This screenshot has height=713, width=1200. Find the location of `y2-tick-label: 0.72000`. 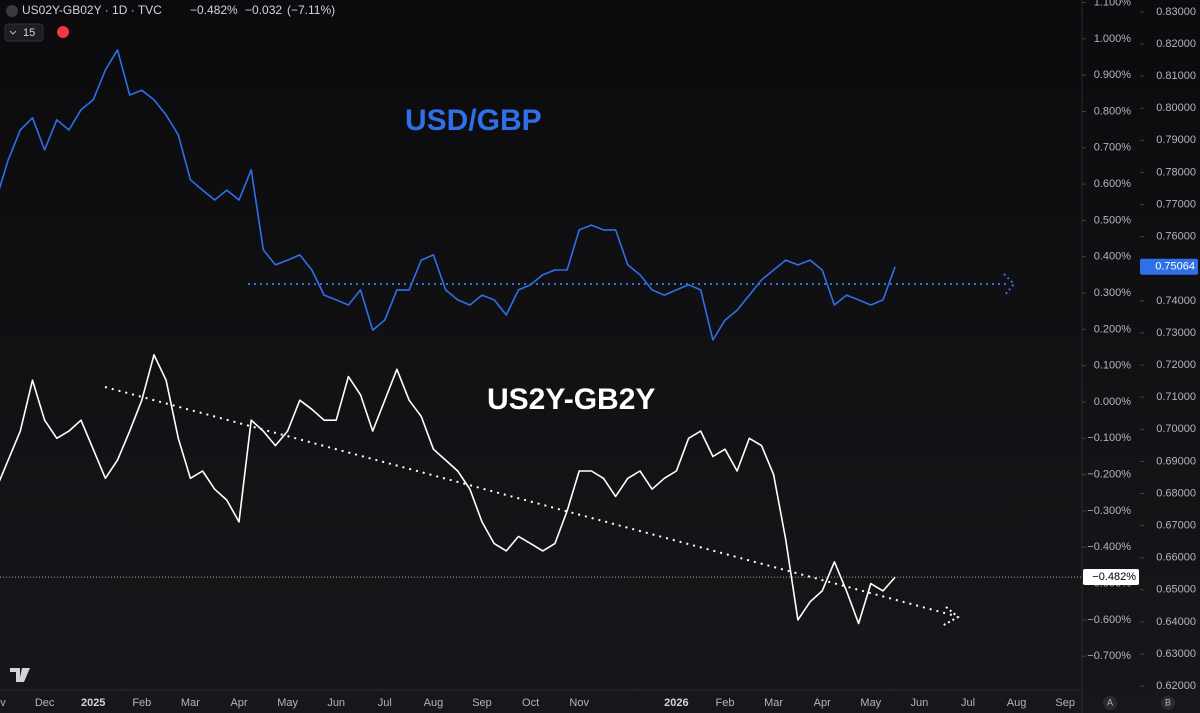

y2-tick-label: 0.72000 is located at coordinates (1176, 365).